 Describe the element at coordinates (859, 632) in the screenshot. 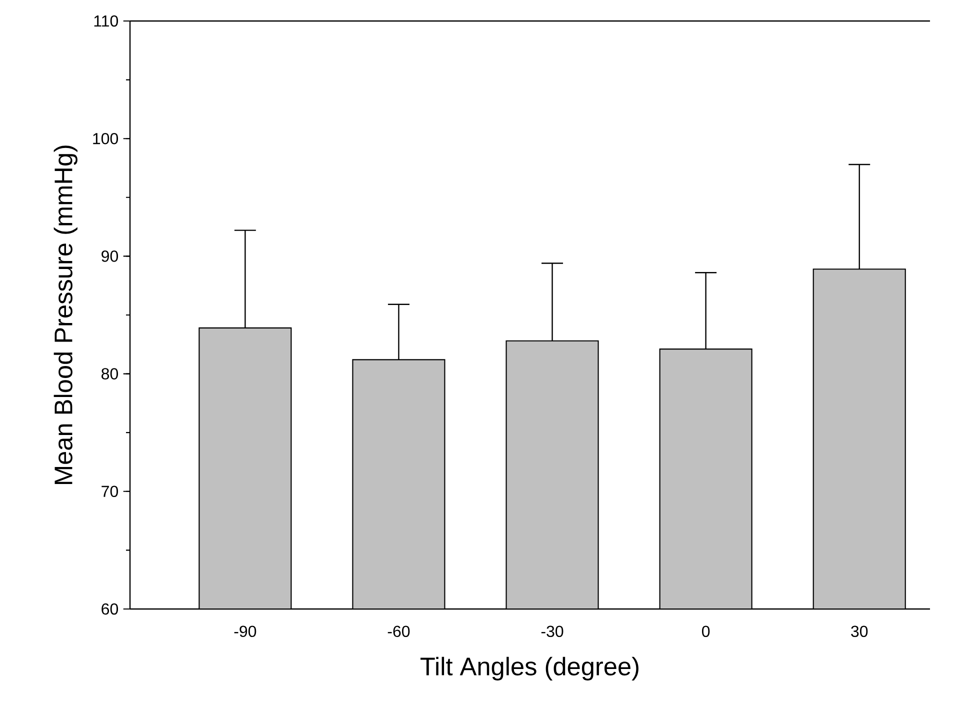

I see `x-tick-label: 30` at that location.